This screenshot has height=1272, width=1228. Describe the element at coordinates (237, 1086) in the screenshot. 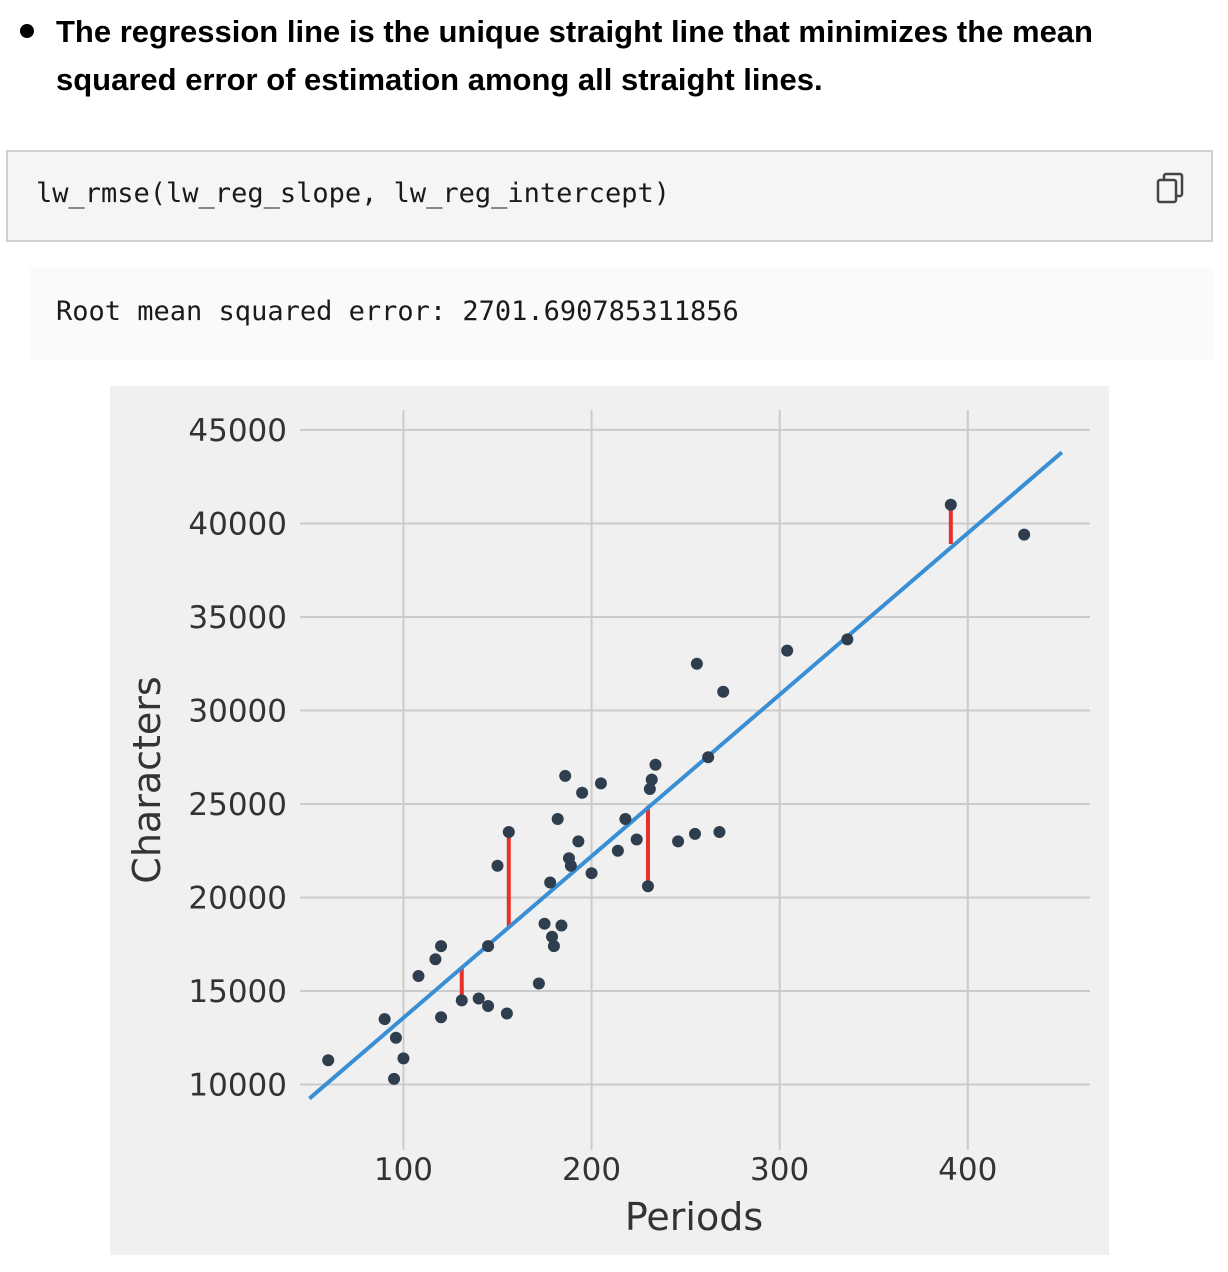

I see `y-tick-label: 10000` at that location.